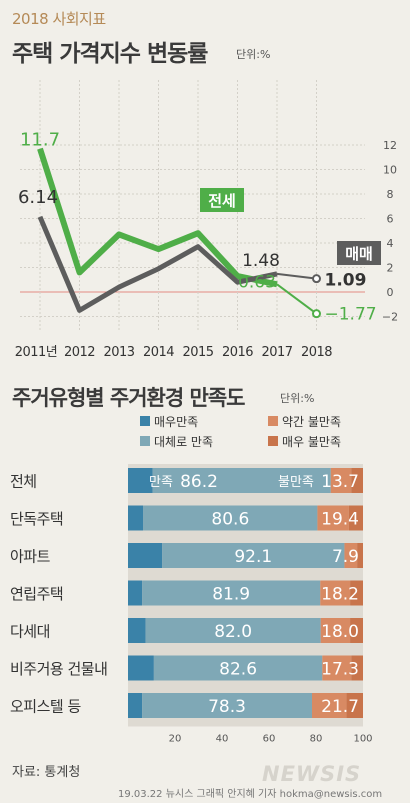  What do you see at coordinates (340, 595) in the screenshot?
I see `data-label-unsatisfied: 18.2` at bounding box center [340, 595].